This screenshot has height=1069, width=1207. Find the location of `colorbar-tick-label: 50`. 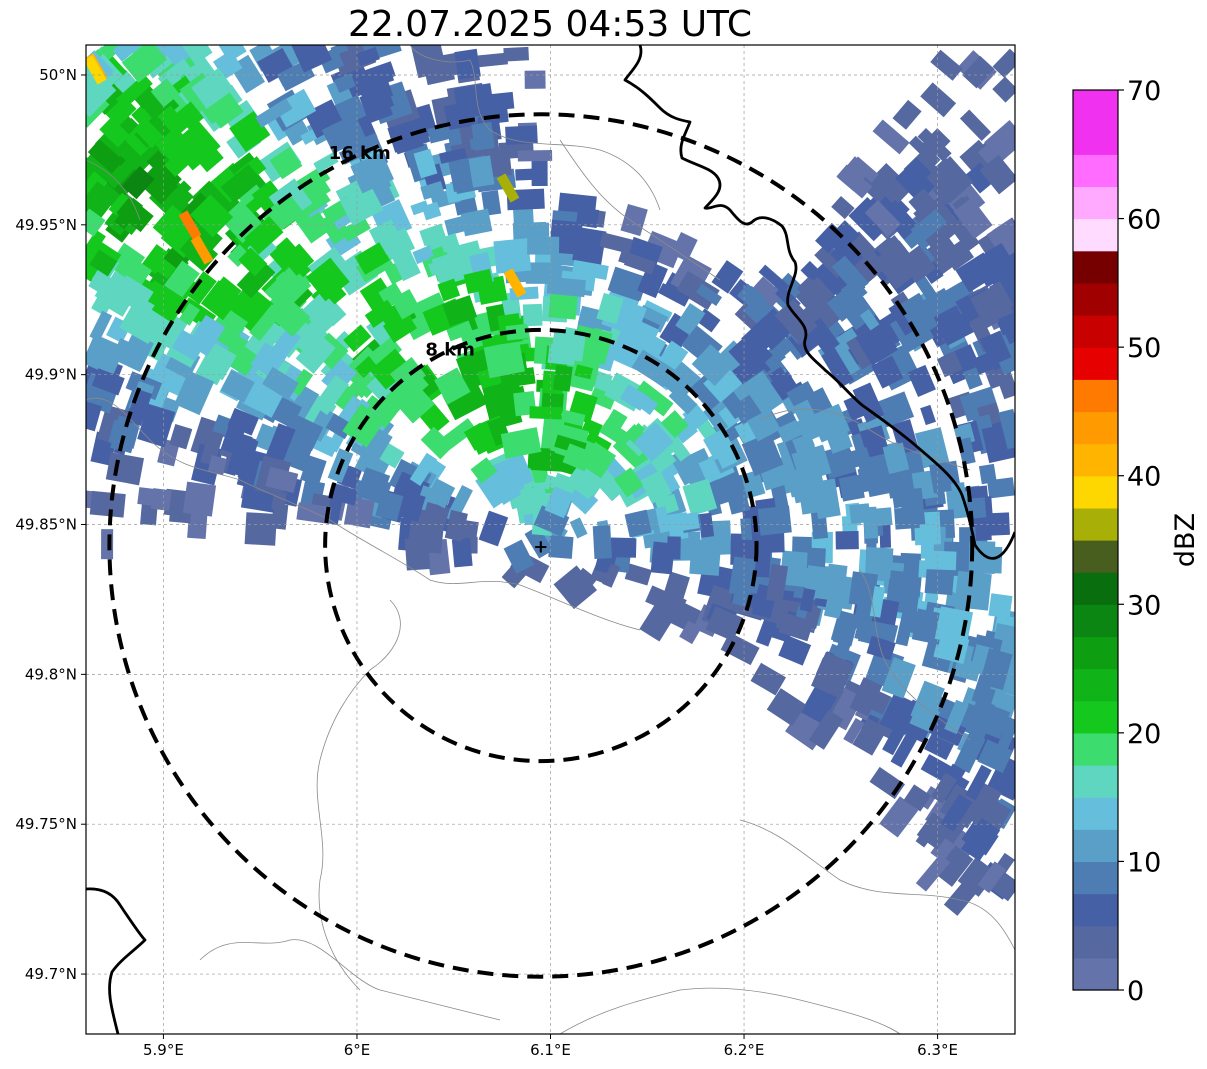

colorbar-tick-label: 50 is located at coordinates (1144, 348).